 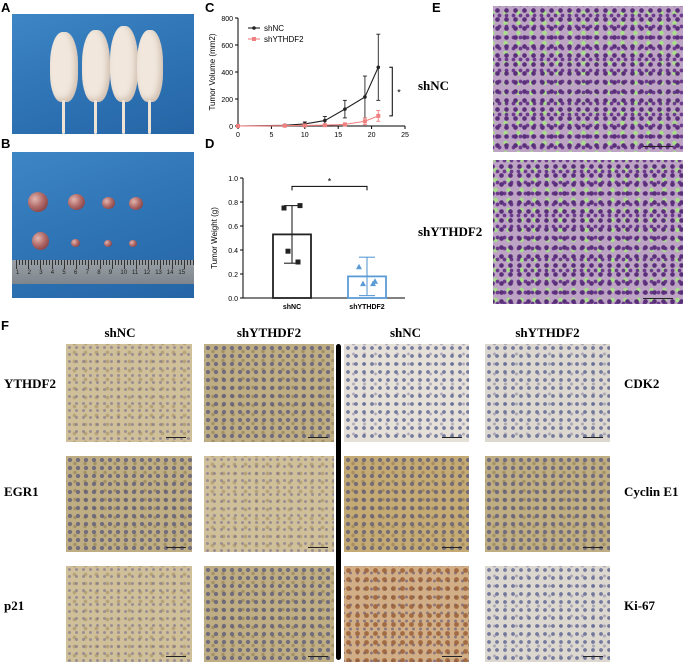 What do you see at coordinates (233, 251) in the screenshot?
I see `y-tick-label: 0.4` at bounding box center [233, 251].